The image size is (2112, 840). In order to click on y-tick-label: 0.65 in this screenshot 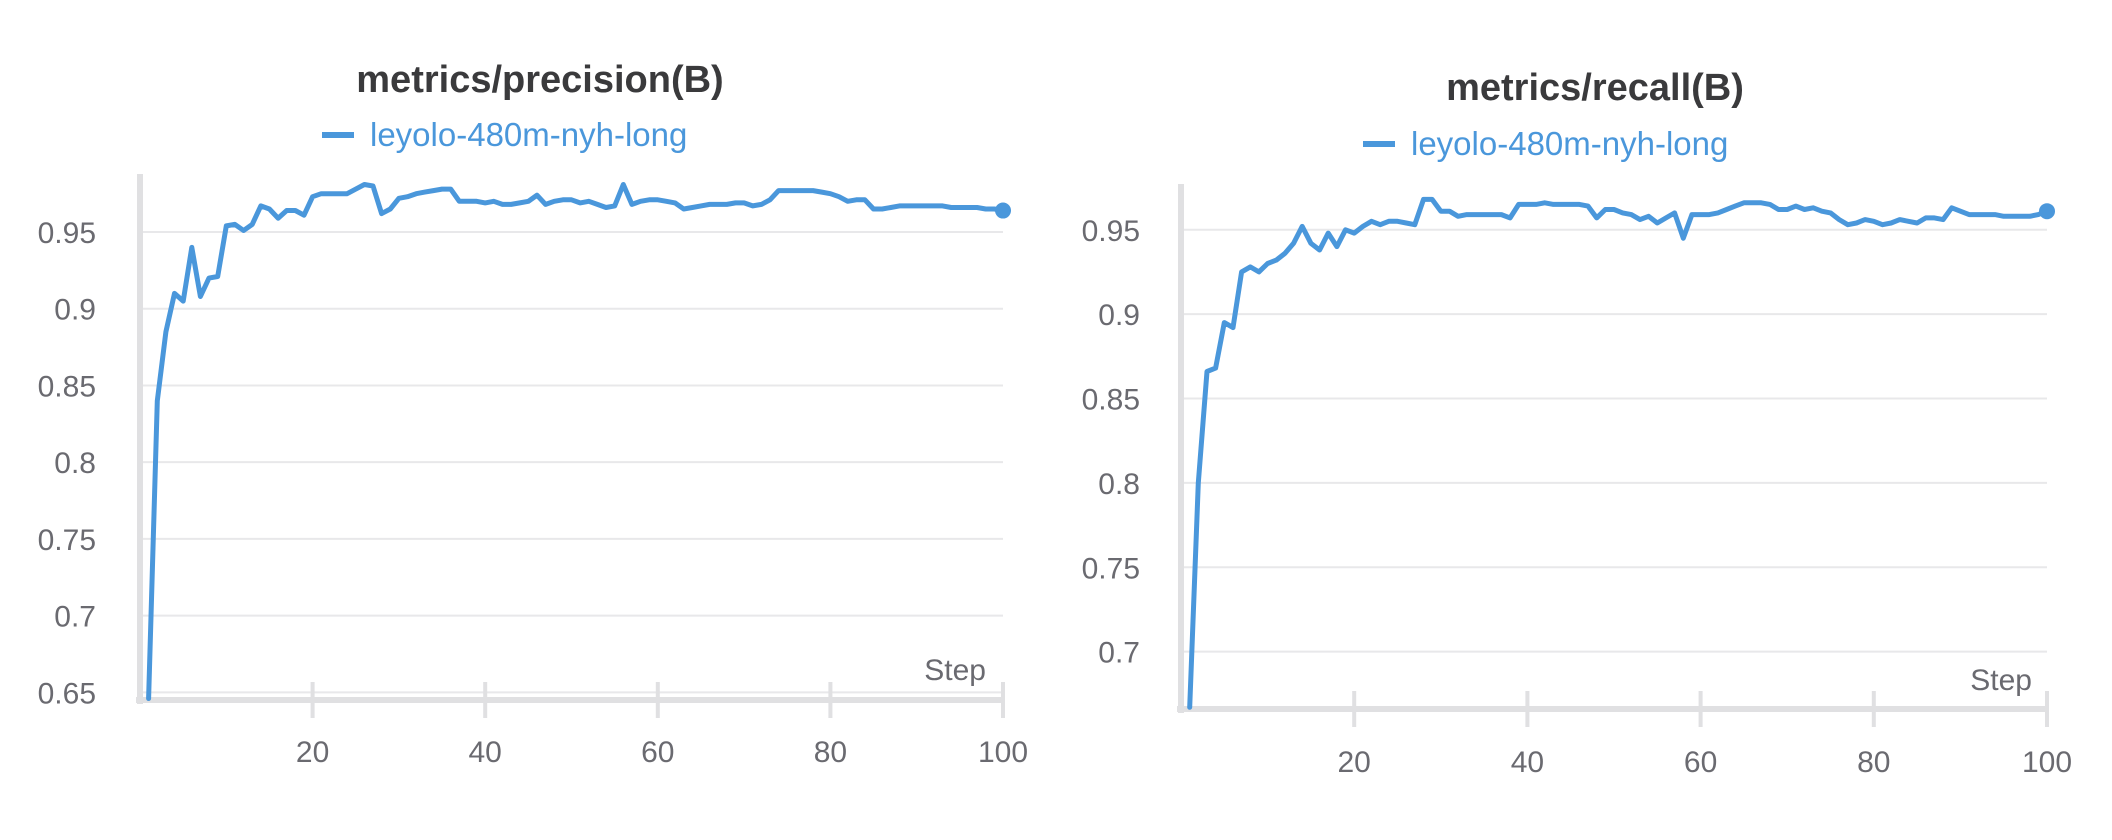, I will do `click(67, 693)`.